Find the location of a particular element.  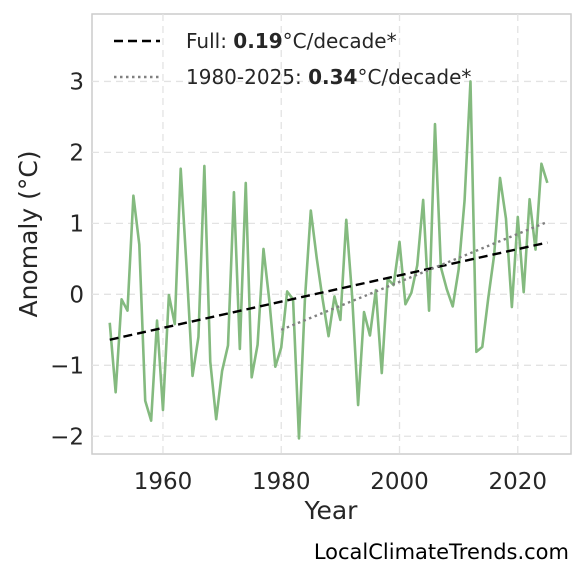

site-credit: LocalClimateTrends.com is located at coordinates (441, 552).